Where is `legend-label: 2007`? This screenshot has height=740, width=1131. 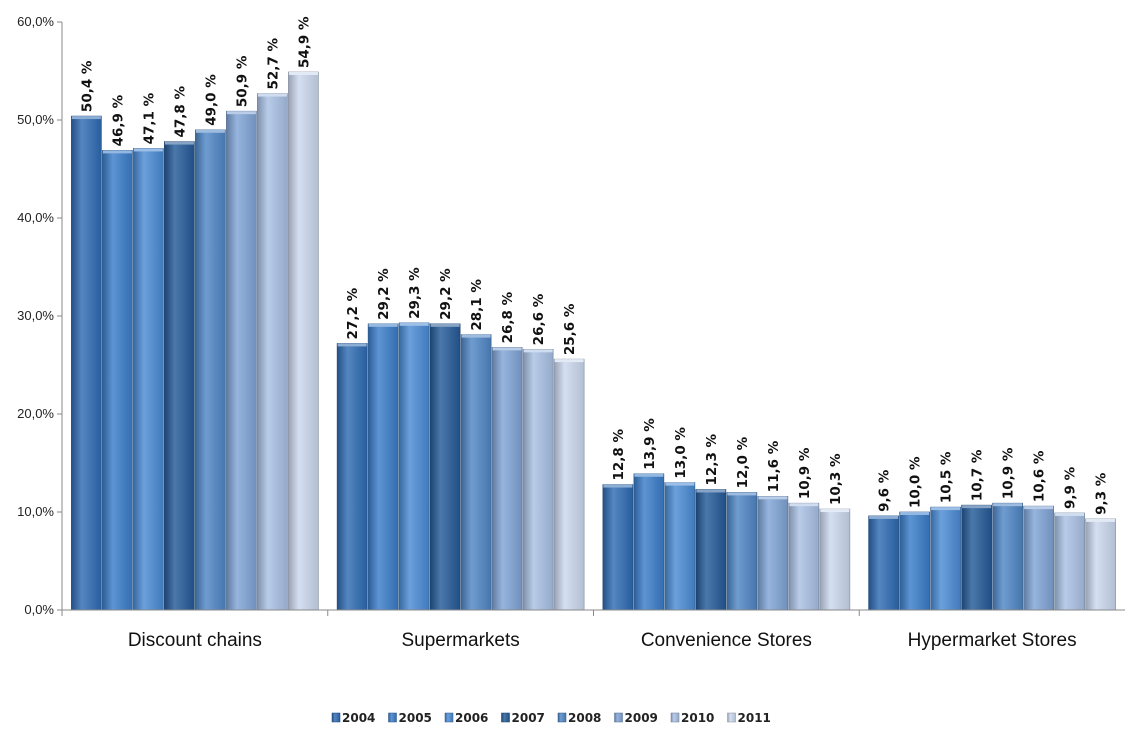 legend-label: 2007 is located at coordinates (528, 718).